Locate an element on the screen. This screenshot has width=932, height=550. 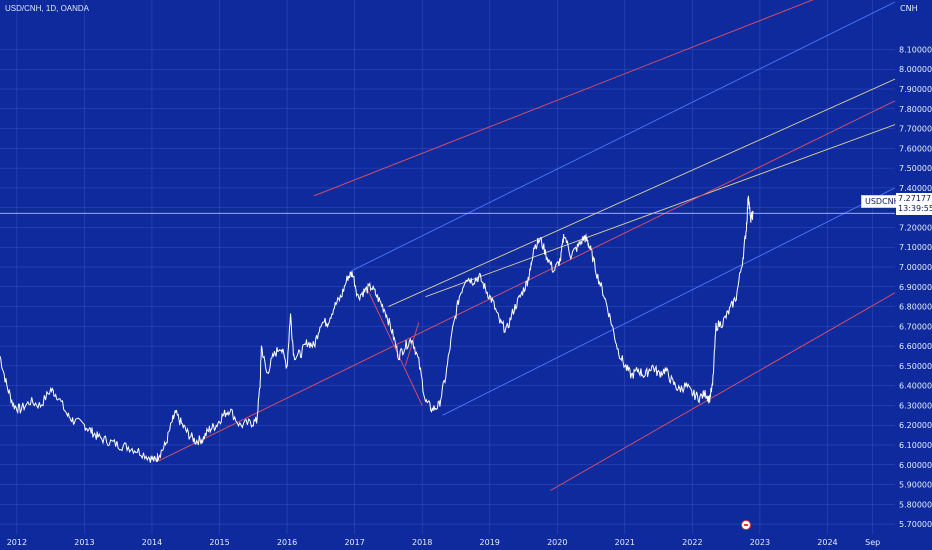
x-tick-label: 2012 is located at coordinates (17, 542).